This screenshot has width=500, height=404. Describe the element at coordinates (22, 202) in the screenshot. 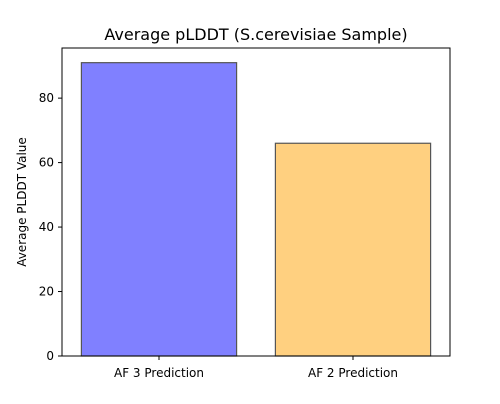

I see `y-axis-label: Average PLDDT Value` at that location.